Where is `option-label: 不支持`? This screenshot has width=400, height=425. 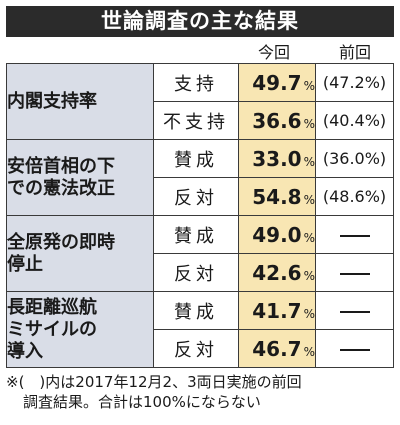
option-label: 不支持 is located at coordinates (196, 120).